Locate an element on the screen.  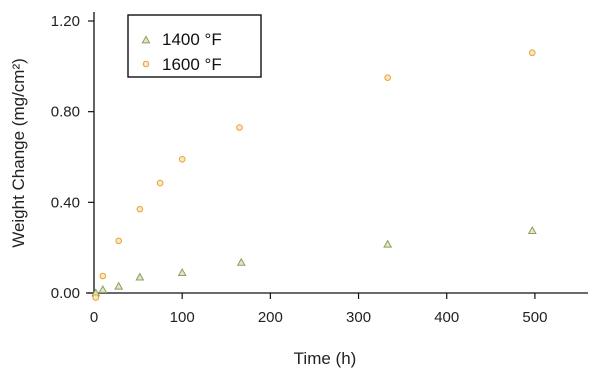
legend-label-1400f: 1400 °F is located at coordinates (192, 39).